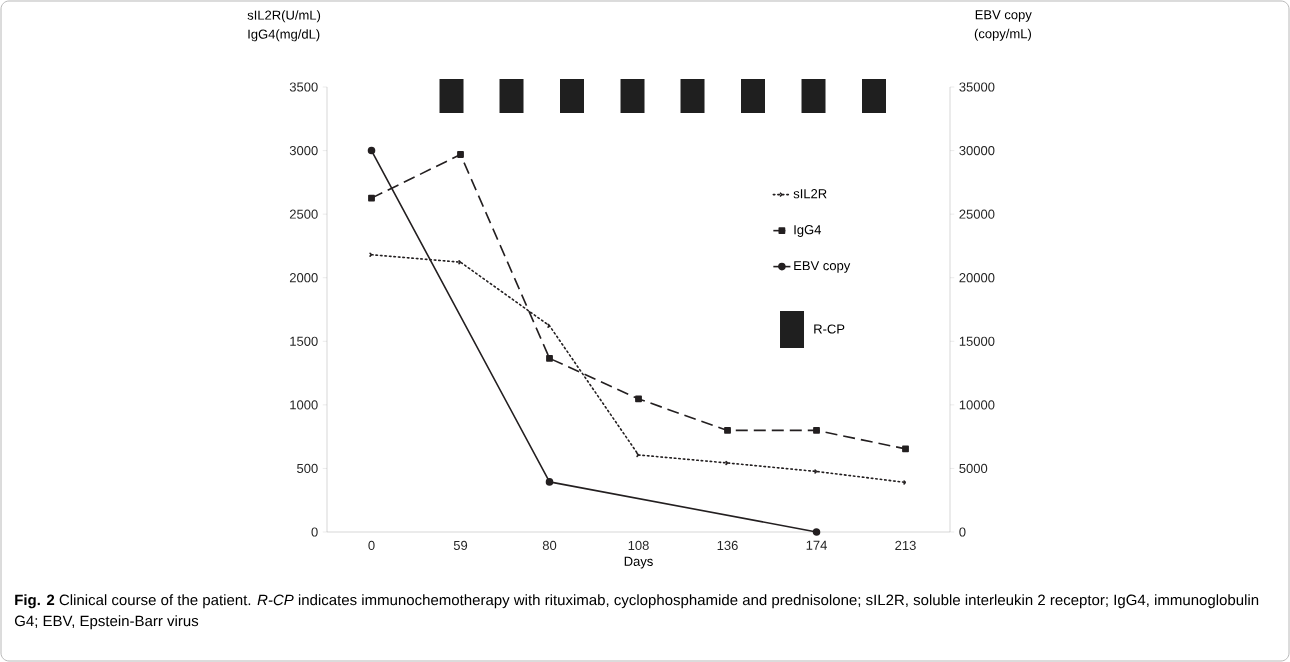 This screenshot has width=1290, height=662. Describe the element at coordinates (303, 150) in the screenshot. I see `y-tick-label: 3000` at that location.